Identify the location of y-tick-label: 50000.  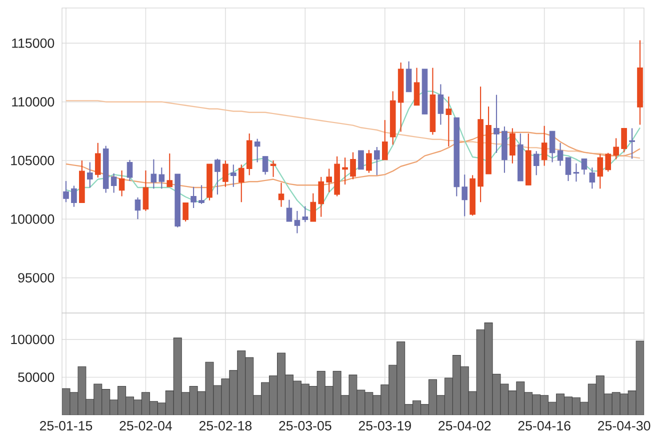
(36, 377).